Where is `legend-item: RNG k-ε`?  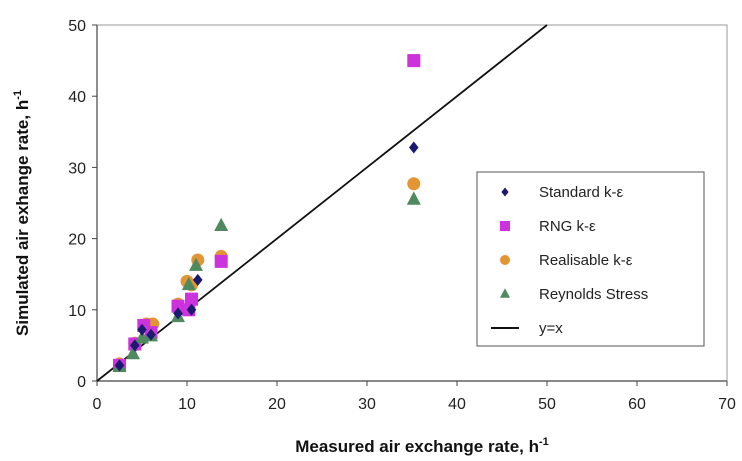 legend-item: RNG k-ε is located at coordinates (548, 226).